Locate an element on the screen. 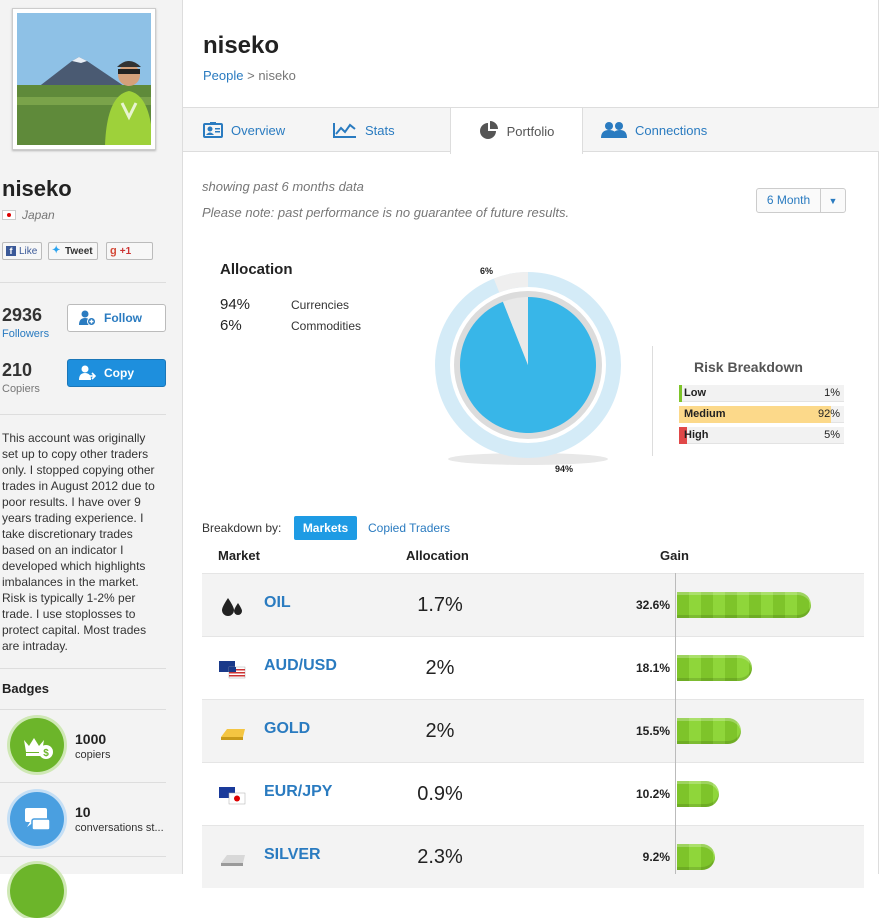 The height and width of the screenshot is (918, 889). donut-label-small: 6% is located at coordinates (487, 271).